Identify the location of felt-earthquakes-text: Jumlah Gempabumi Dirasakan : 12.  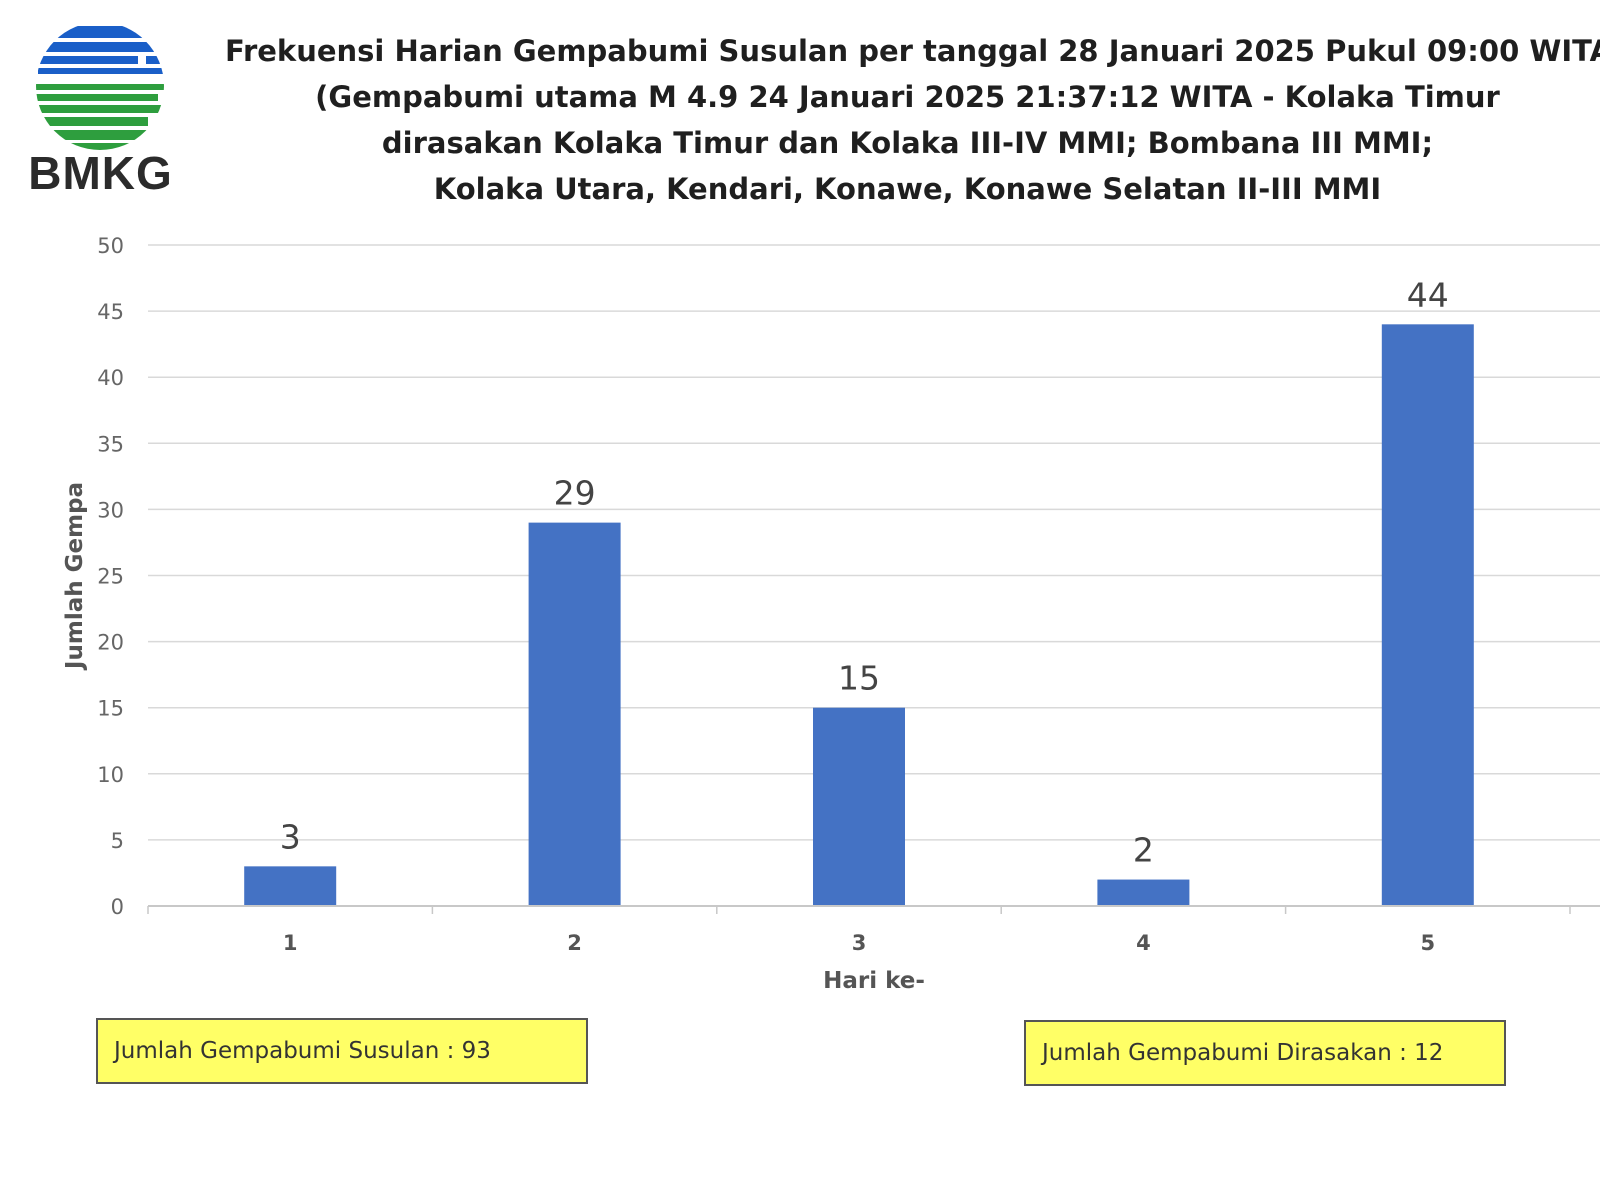
(1243, 1053).